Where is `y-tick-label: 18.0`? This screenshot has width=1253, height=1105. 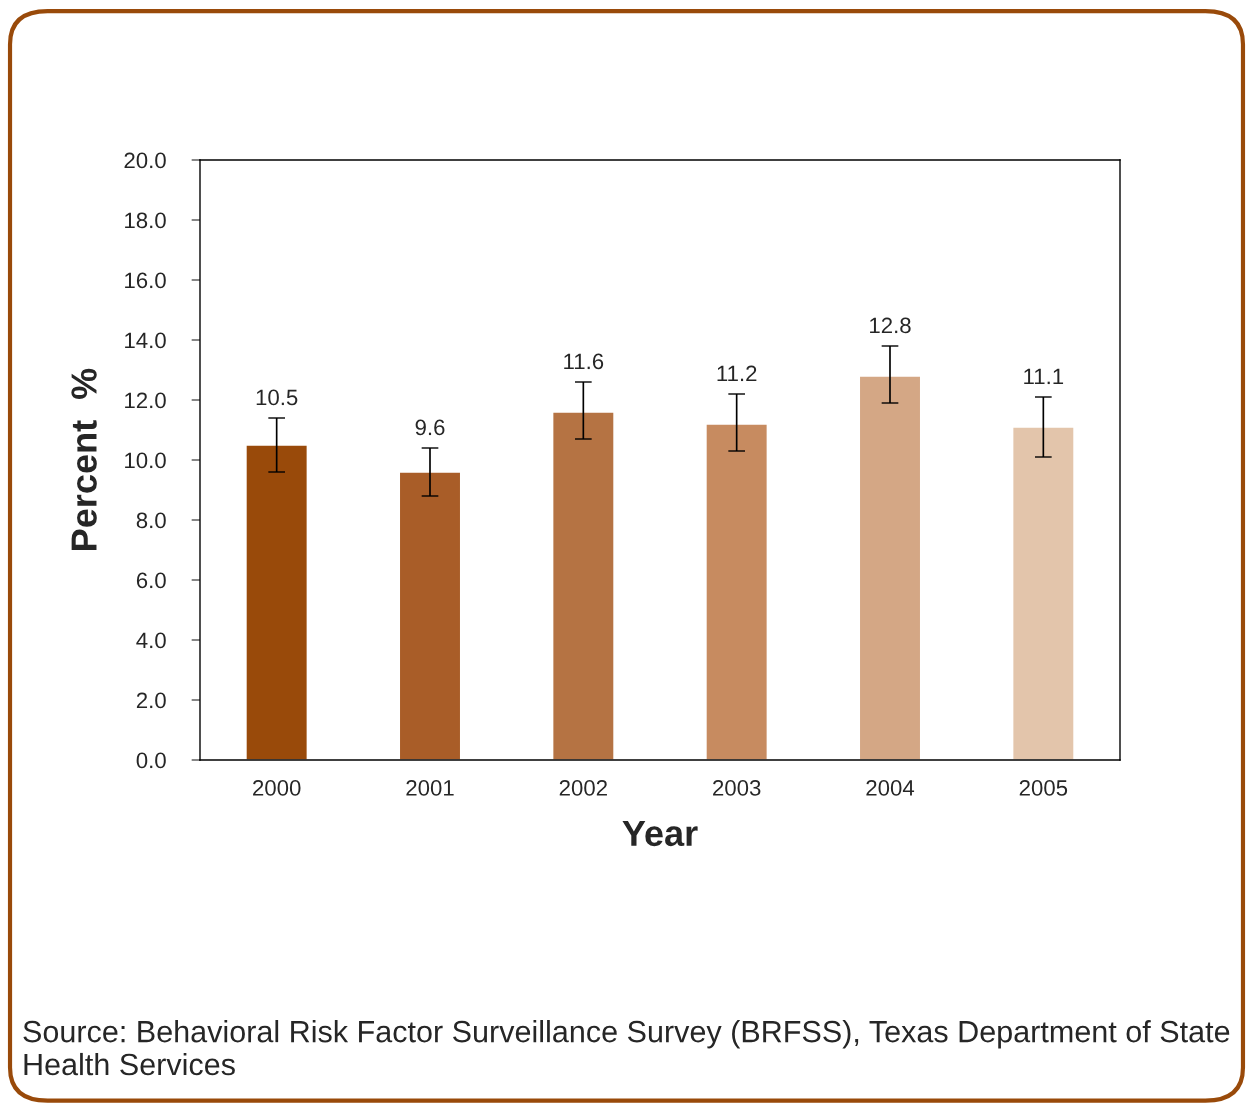
y-tick-label: 18.0 is located at coordinates (145, 220).